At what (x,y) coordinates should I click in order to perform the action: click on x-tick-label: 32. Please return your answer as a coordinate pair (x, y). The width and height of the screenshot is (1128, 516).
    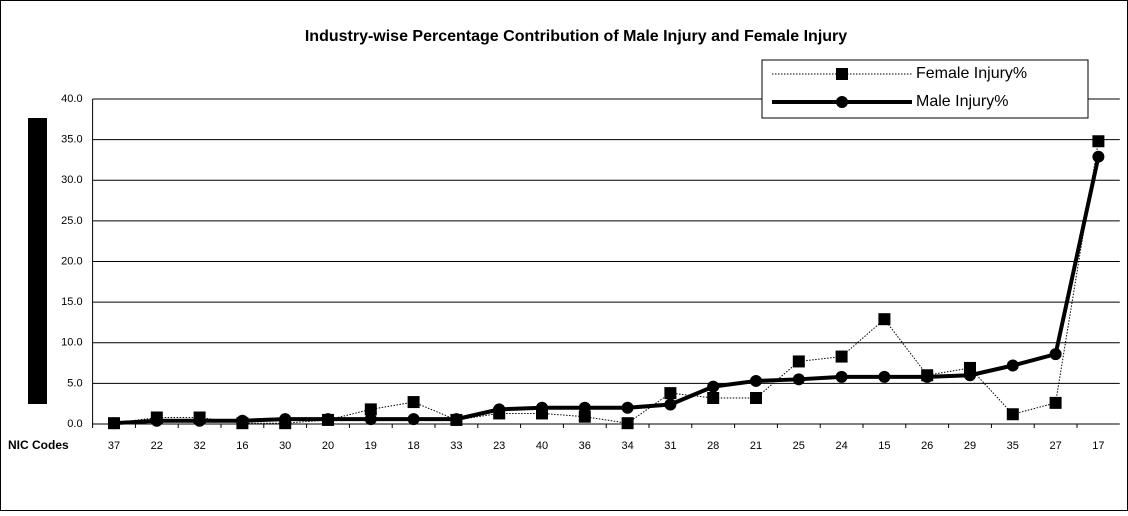
    Looking at the image, I should click on (199, 446).